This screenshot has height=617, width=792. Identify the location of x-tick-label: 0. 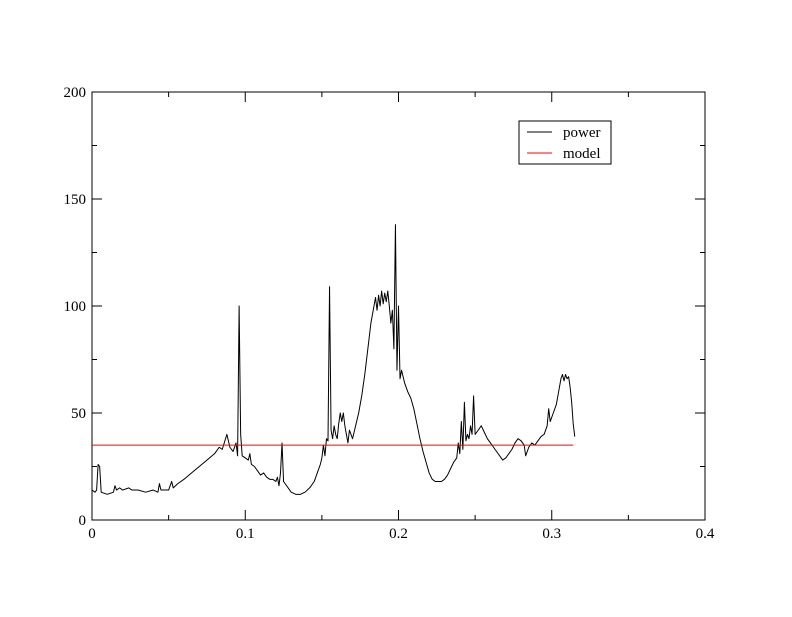
(92, 534).